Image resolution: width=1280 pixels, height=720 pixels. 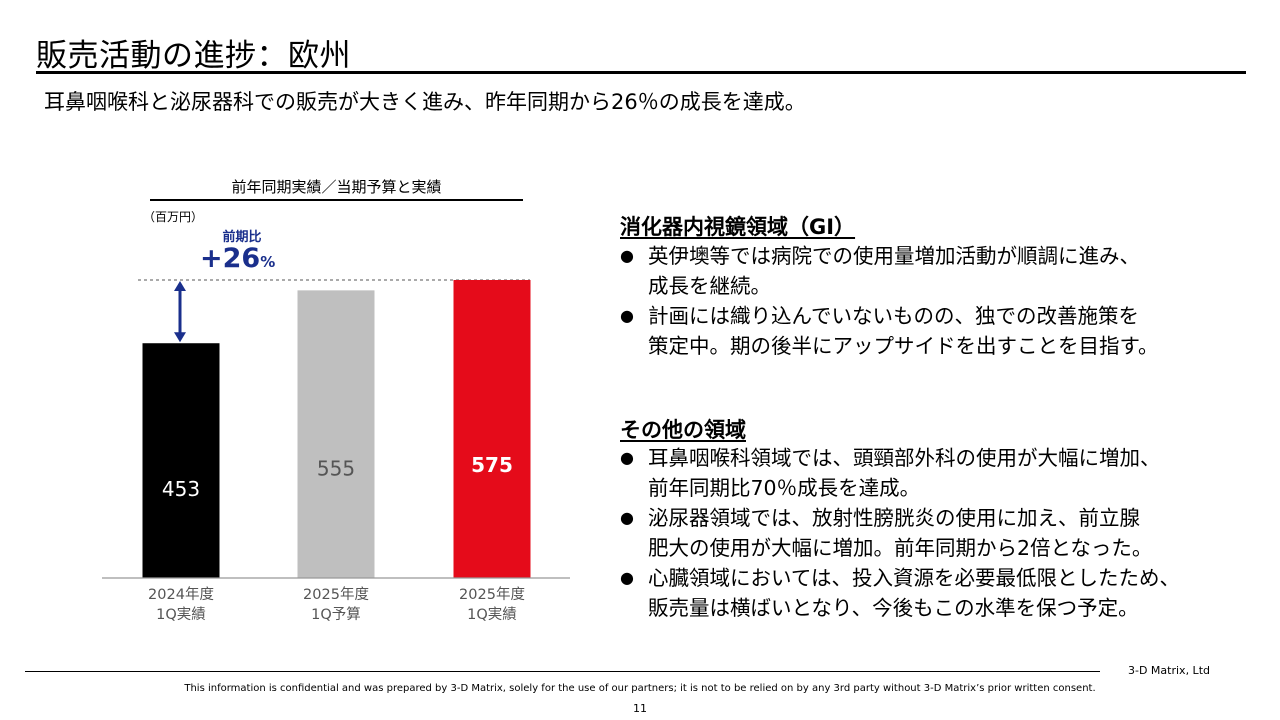 What do you see at coordinates (193, 56) in the screenshot?
I see `slide-title: 販売活動の進捗：欧州` at bounding box center [193, 56].